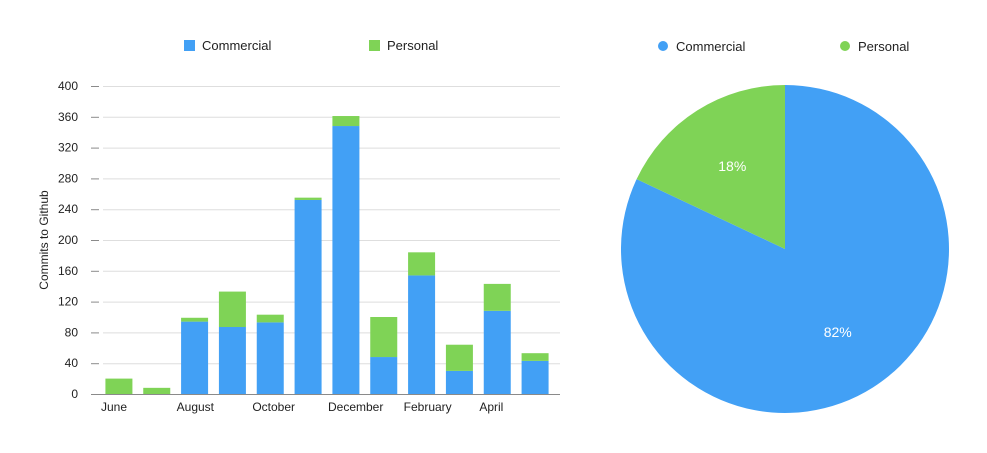  I want to click on bar-february-commercial, so click(422, 334).